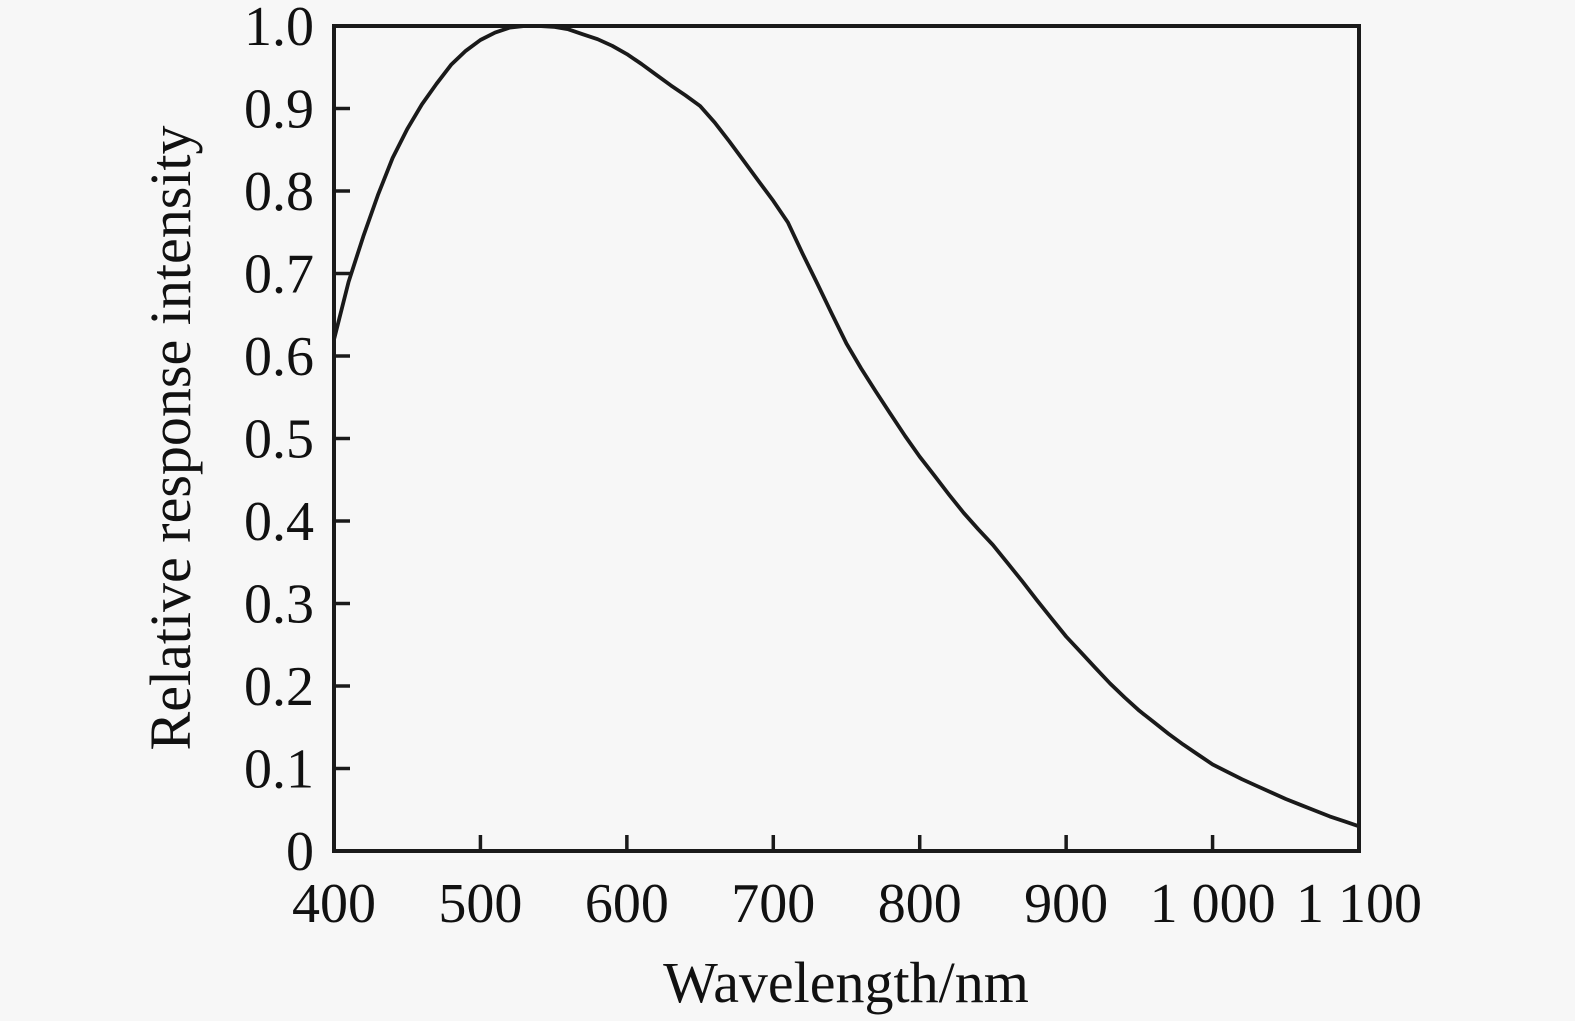  Describe the element at coordinates (170, 438) in the screenshot. I see `y-axis-title: Relative response intensity` at that location.